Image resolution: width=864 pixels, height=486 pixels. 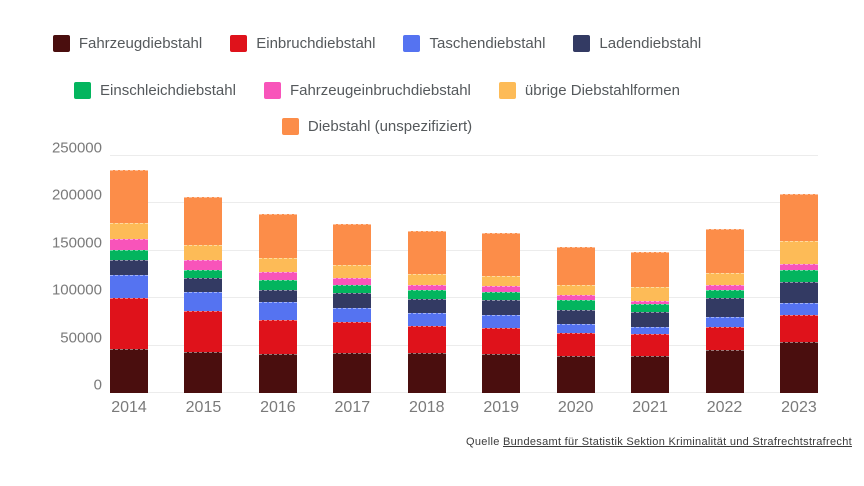 What do you see at coordinates (637, 43) in the screenshot?
I see `legend-item: Ladendiebstahl` at bounding box center [637, 43].